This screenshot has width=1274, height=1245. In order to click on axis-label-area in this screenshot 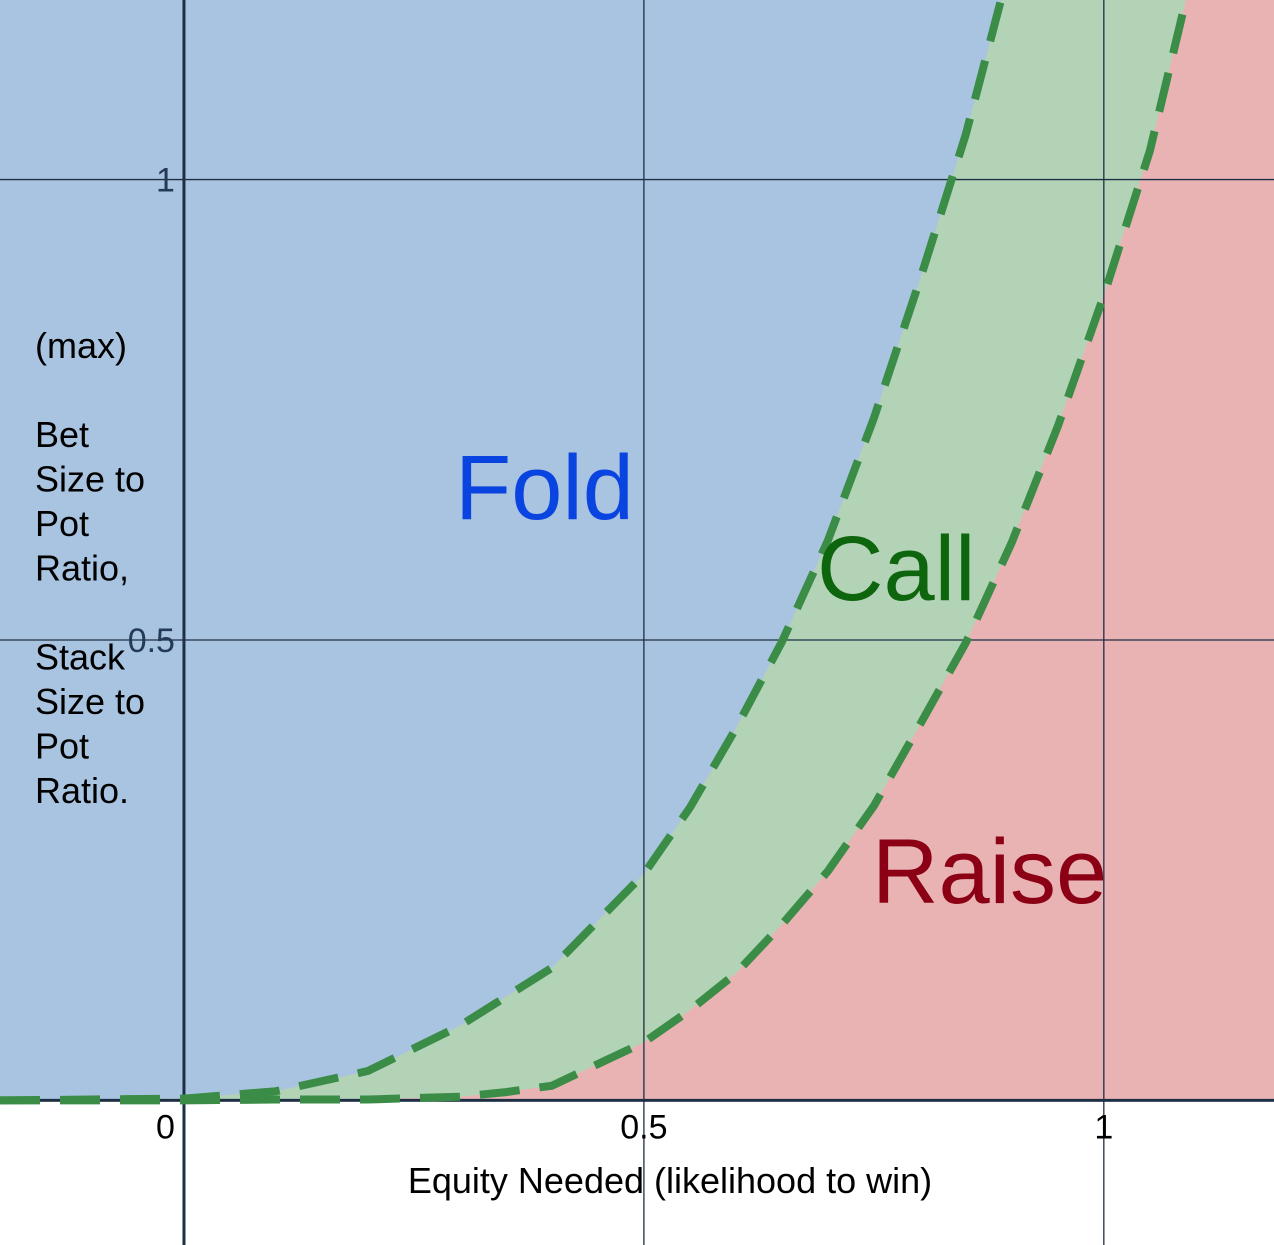, I will do `click(637, 1173)`.